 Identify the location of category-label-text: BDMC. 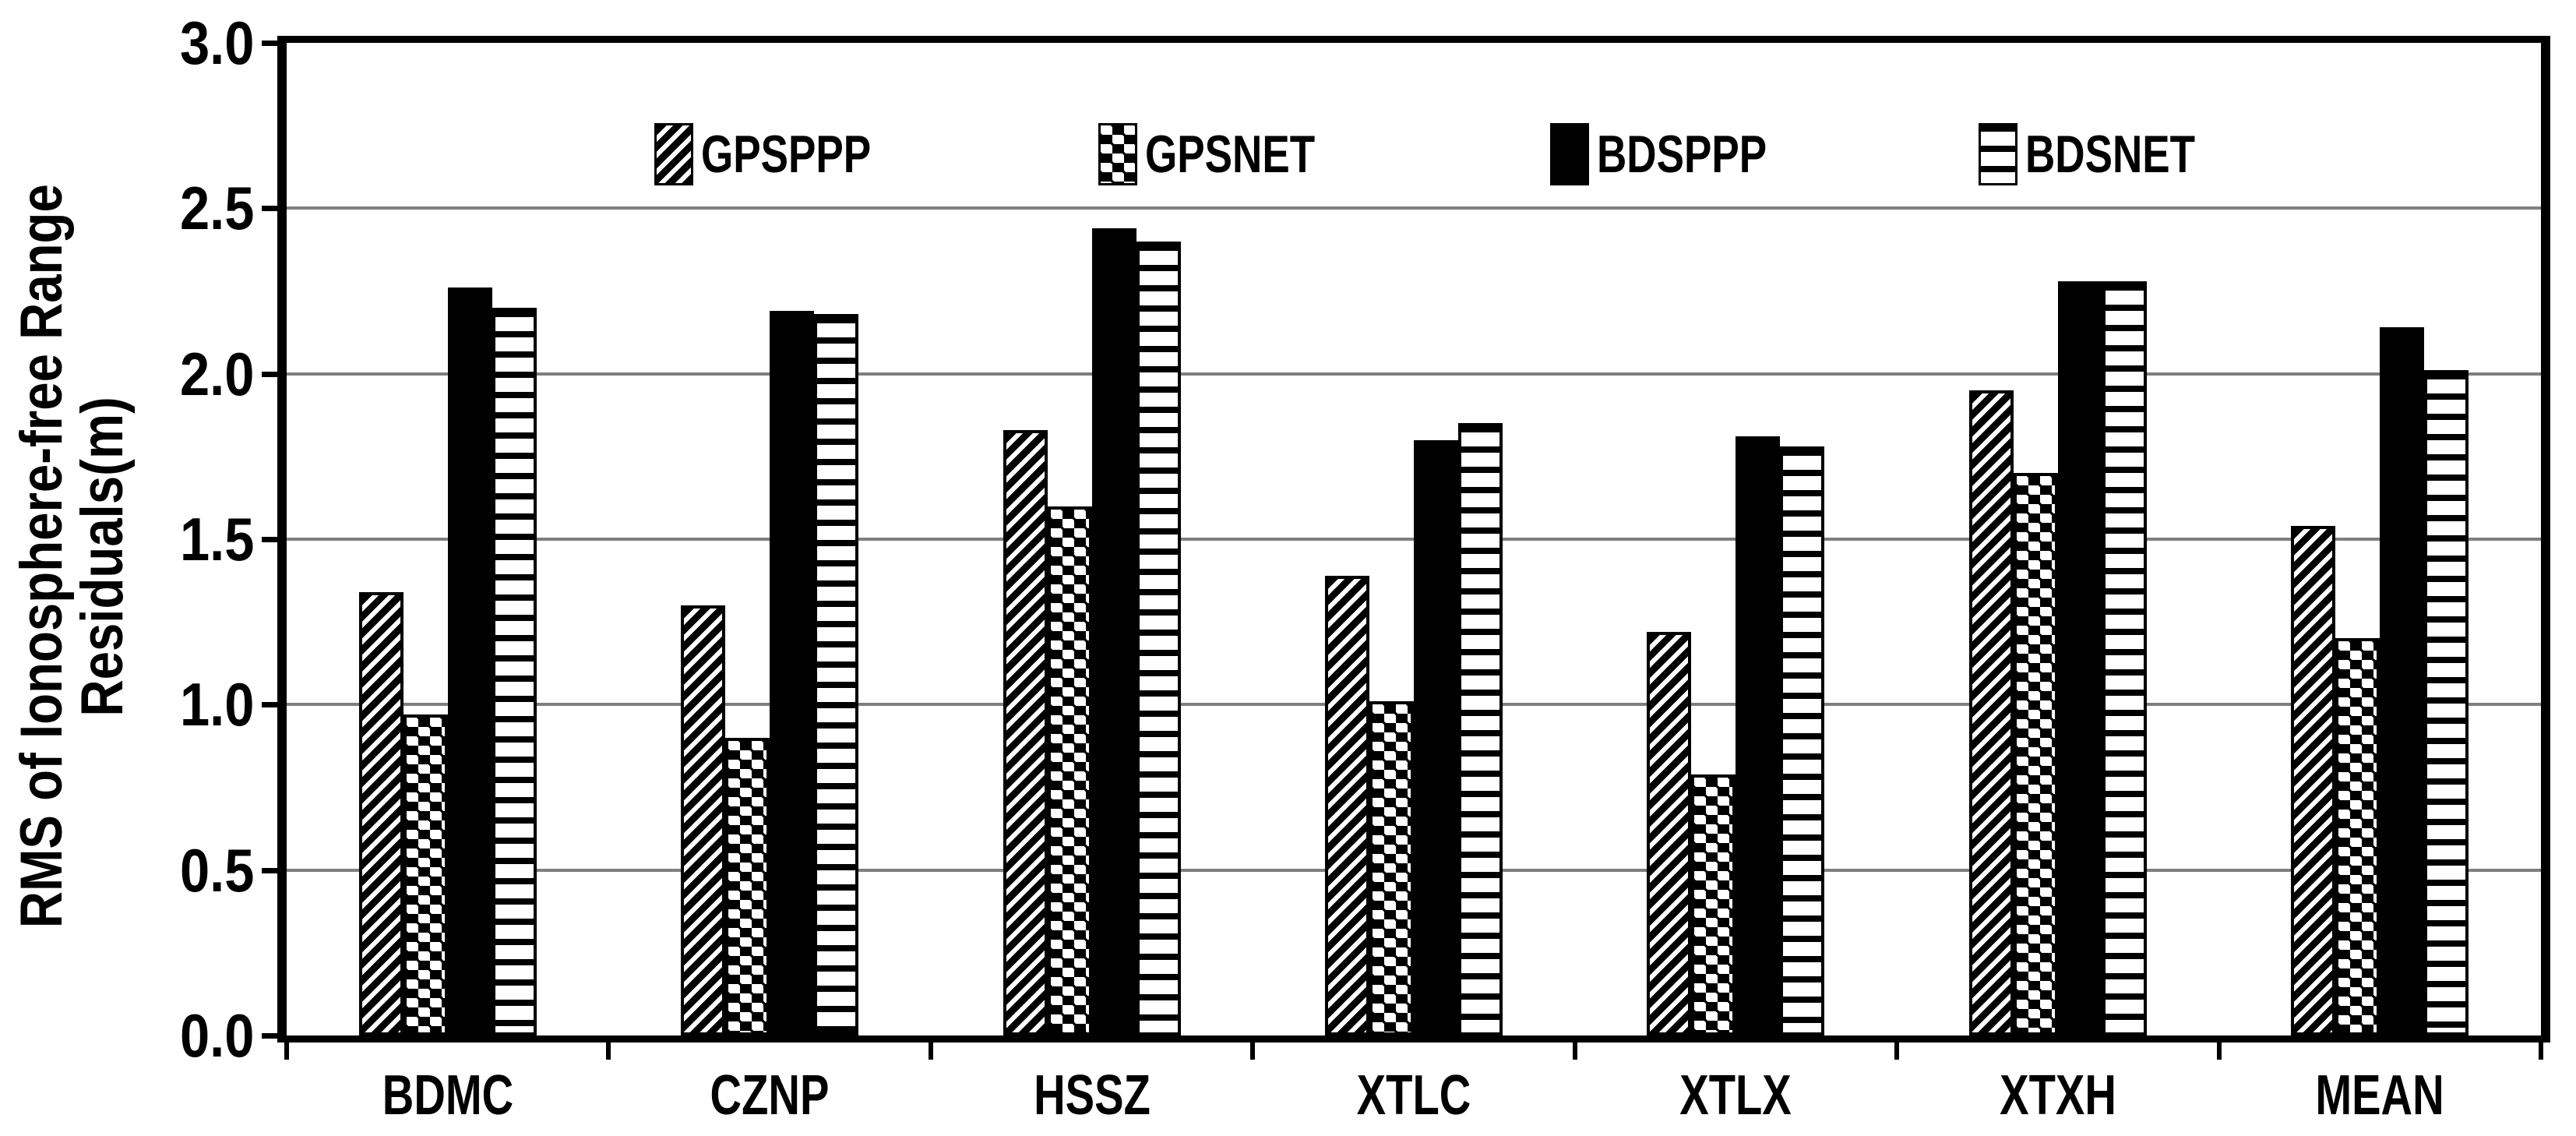
(448, 1095).